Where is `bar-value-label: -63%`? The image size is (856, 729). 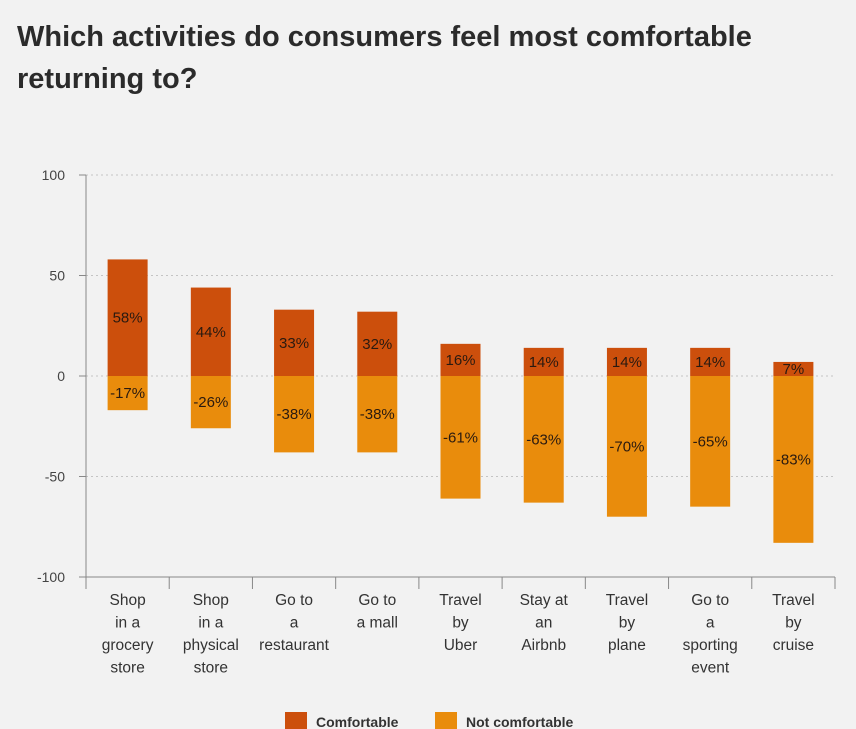
bar-value-label: -63% is located at coordinates (543, 439).